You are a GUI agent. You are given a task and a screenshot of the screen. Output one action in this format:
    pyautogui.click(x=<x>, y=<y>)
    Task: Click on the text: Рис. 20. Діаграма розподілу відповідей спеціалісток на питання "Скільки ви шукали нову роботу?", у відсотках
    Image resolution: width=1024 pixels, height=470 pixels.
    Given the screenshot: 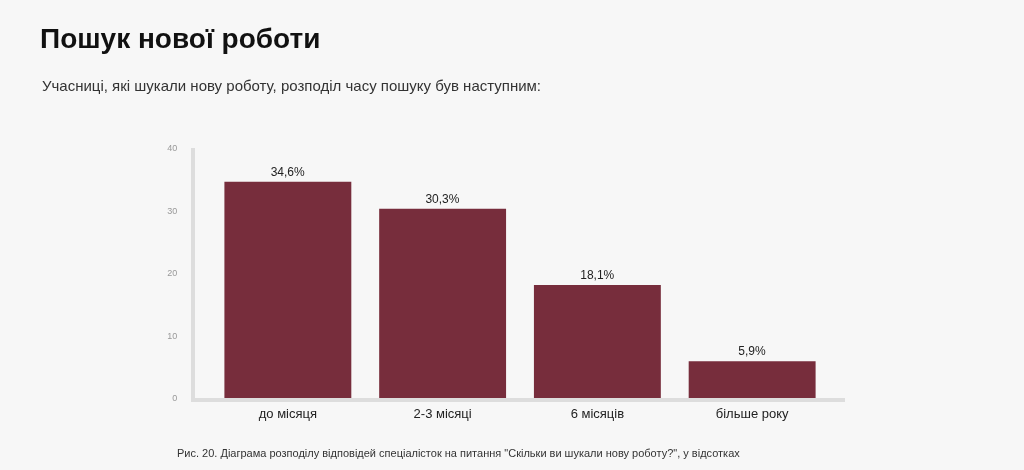 What is the action you would take?
    pyautogui.click(x=459, y=453)
    